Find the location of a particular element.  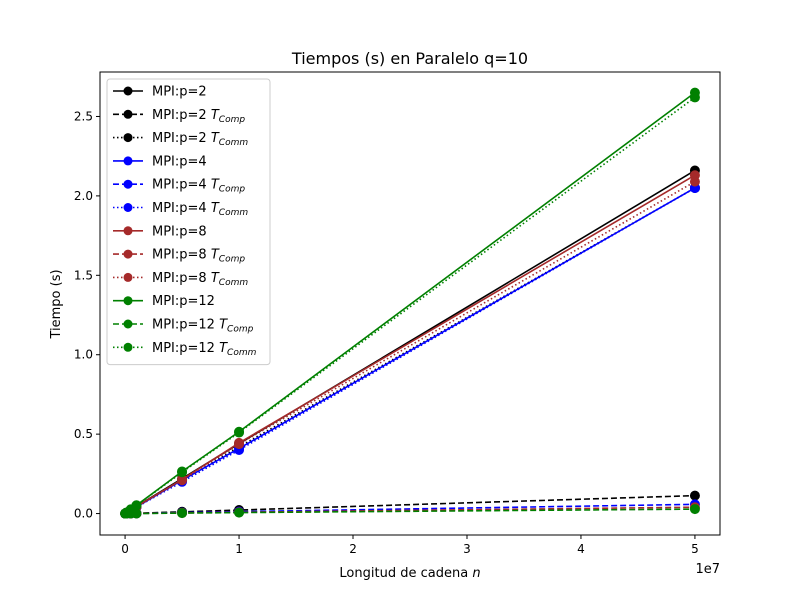

y-tick-label: 1.5 is located at coordinates (83, 275).